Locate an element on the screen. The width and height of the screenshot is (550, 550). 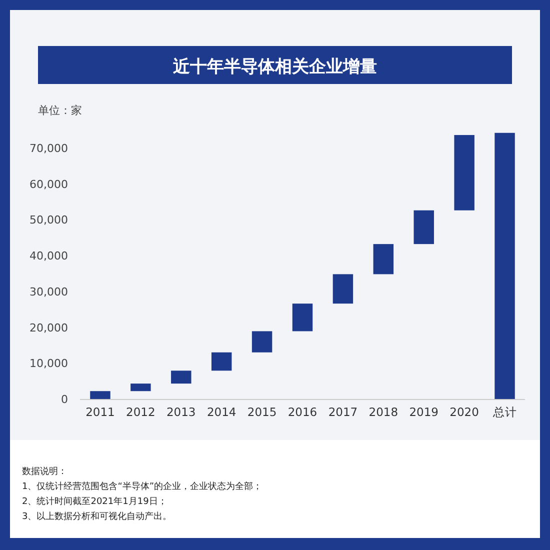
x-tick-label: 2020 is located at coordinates (464, 412).